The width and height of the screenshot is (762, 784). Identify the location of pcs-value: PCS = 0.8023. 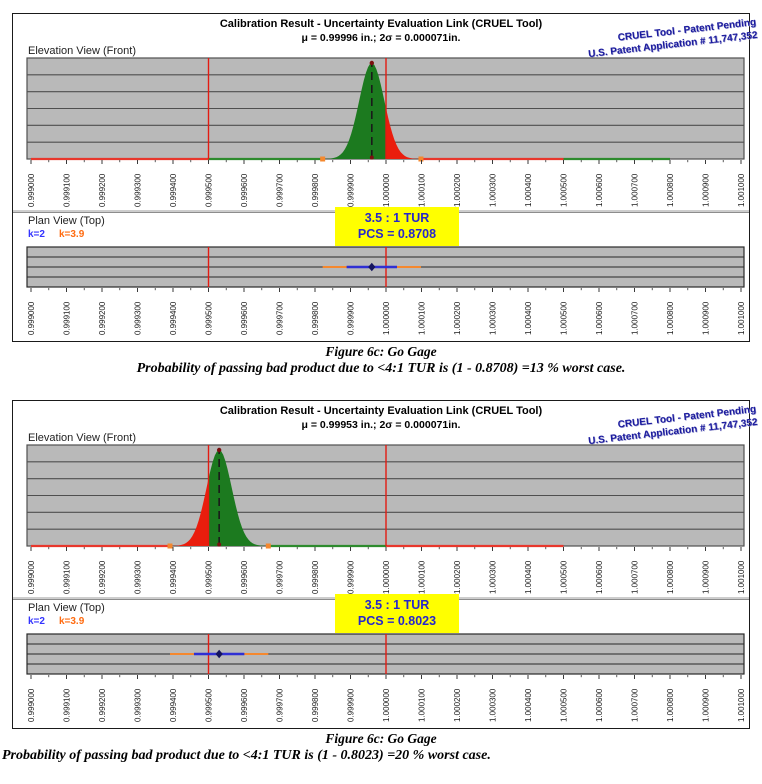
(397, 621).